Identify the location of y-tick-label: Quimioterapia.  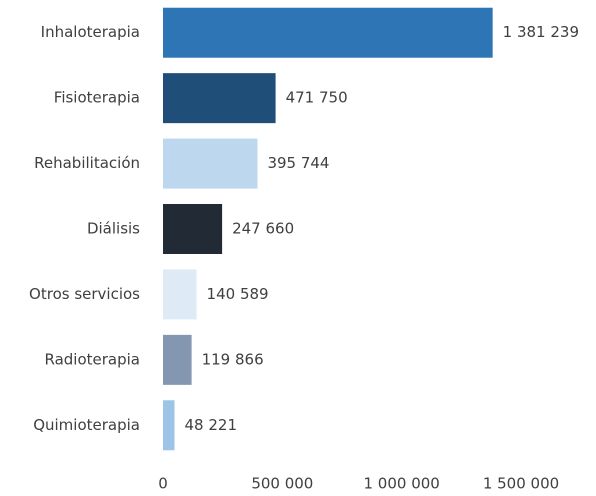
(86, 425).